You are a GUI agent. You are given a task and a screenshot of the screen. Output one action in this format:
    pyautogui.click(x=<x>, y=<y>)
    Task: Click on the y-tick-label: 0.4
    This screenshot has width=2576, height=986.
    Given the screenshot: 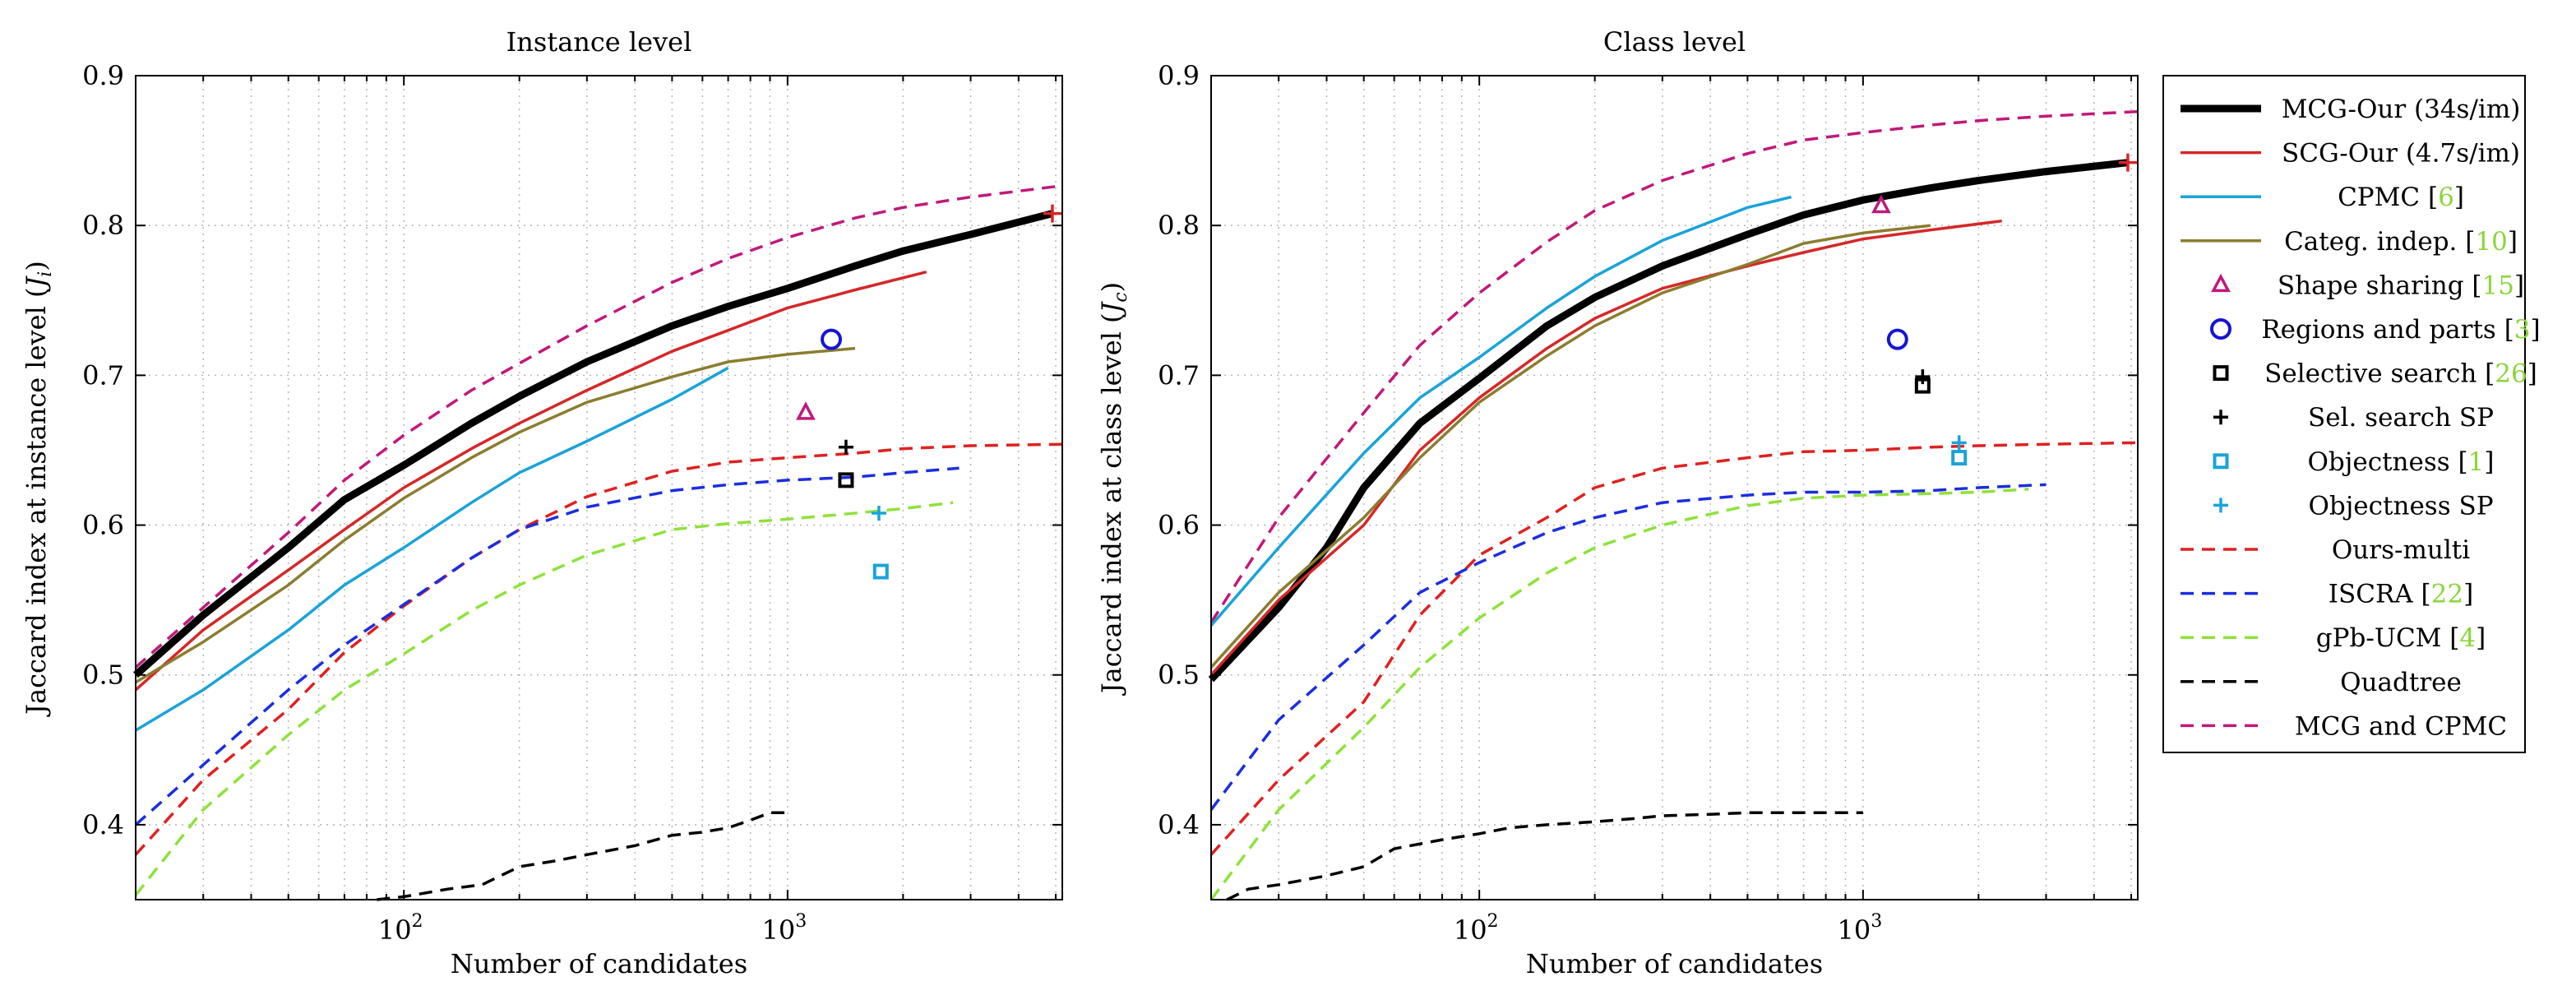 What is the action you would take?
    pyautogui.click(x=1179, y=825)
    